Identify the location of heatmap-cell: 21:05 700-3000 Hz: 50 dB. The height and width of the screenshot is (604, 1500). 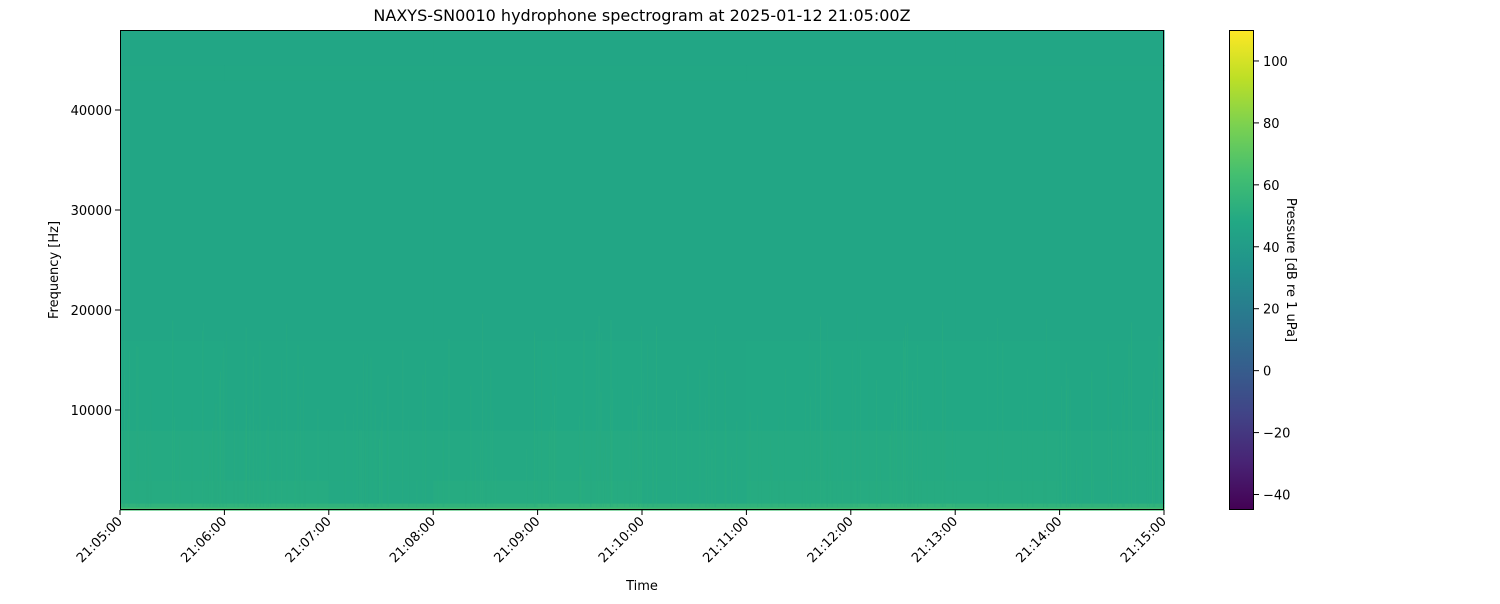
(172, 492).